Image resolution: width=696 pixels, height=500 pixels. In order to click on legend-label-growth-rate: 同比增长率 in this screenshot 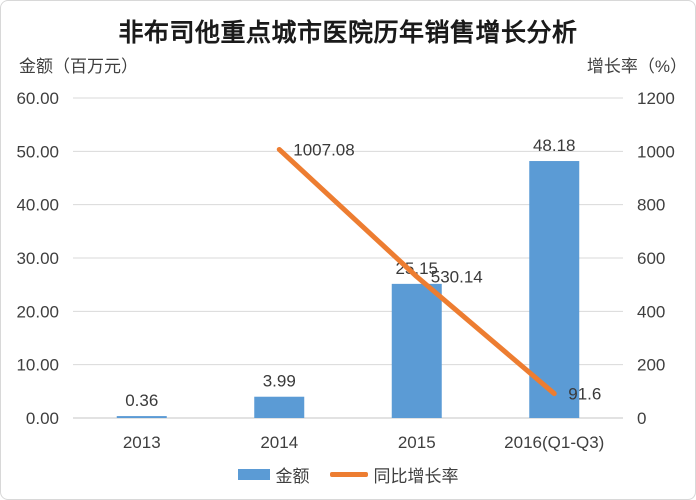, I will do `click(416, 476)`.